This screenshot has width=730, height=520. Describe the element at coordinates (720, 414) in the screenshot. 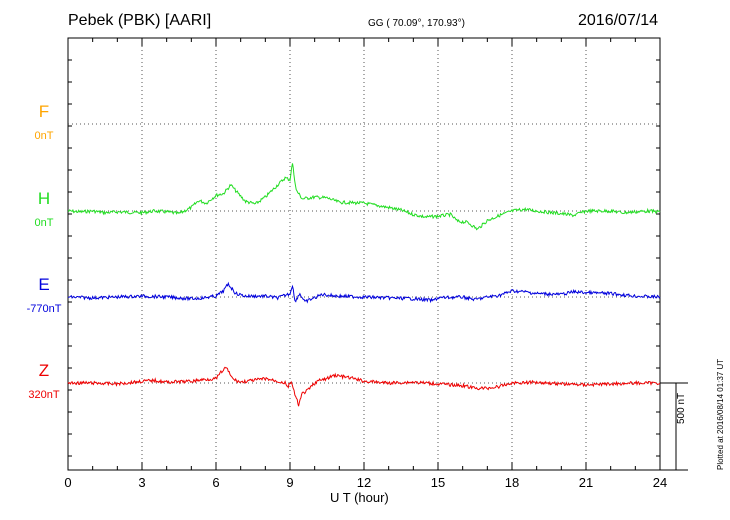

I see `plotted-timestamp: Plotted at 2016/08/14 01:37 UT` at that location.